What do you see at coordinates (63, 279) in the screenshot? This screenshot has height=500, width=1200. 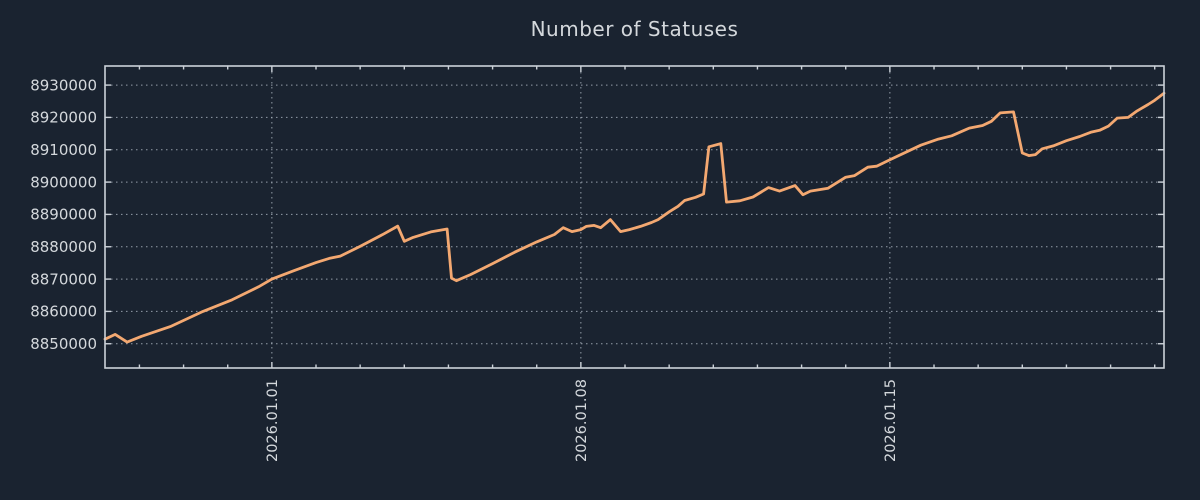 I see `y-tick-label: 8870000` at bounding box center [63, 279].